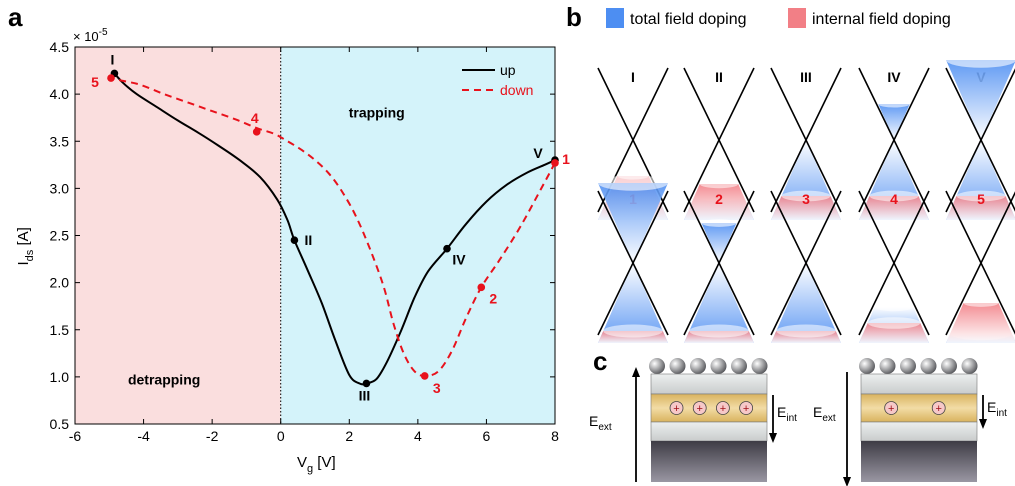 The image size is (1015, 486). Describe the element at coordinates (60, 188) in the screenshot. I see `y-tick-label: 3.0` at that location.